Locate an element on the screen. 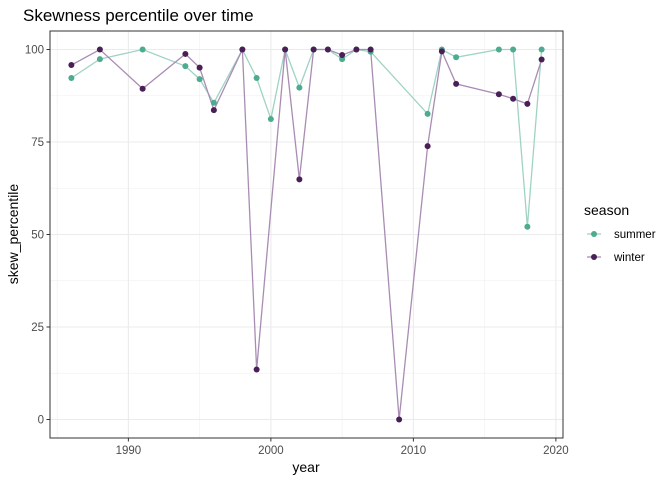 This screenshot has height=480, width=672. y-tick-label: 75 is located at coordinates (37, 143).